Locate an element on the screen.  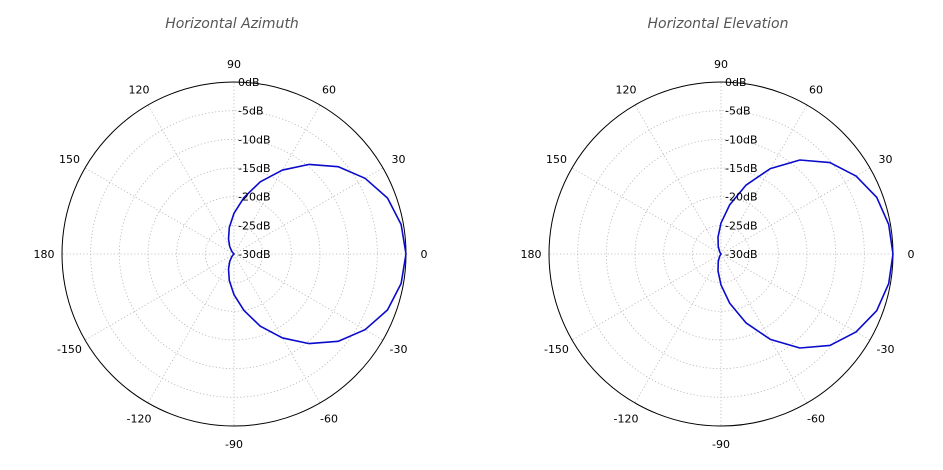
azimuth-angle-label: 180 is located at coordinates (44, 254).